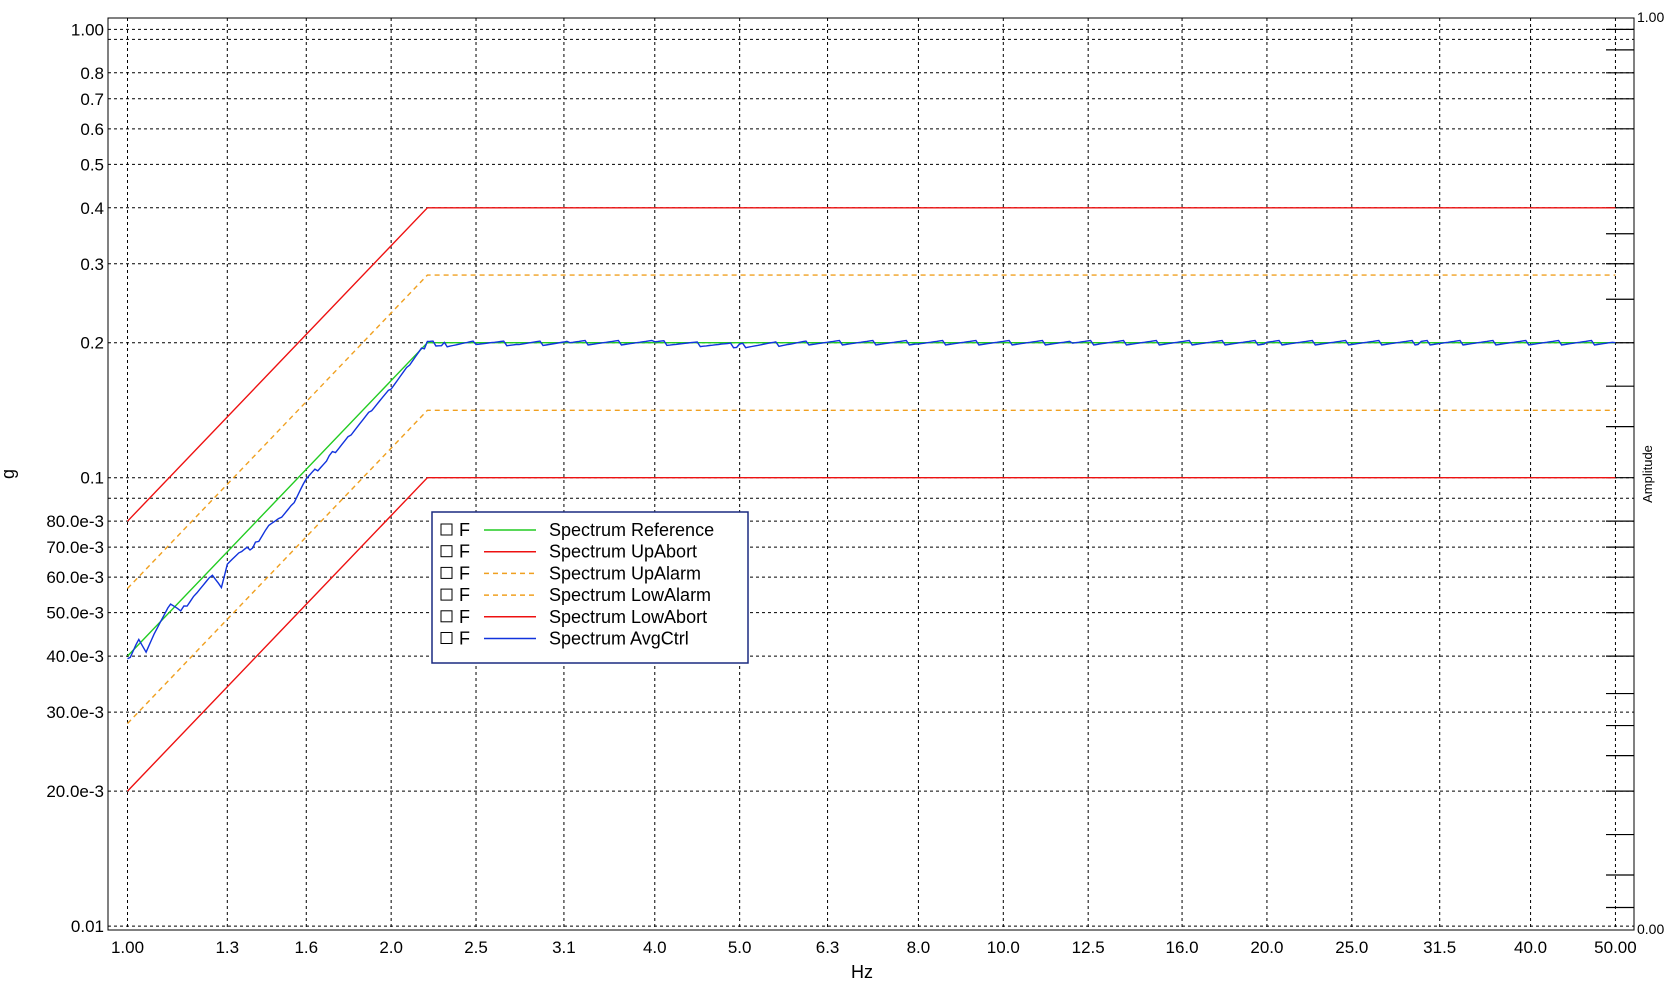 The width and height of the screenshot is (1674, 982). Describe the element at coordinates (87, 926) in the screenshot. I see `y-tick-label: 0.01` at that location.